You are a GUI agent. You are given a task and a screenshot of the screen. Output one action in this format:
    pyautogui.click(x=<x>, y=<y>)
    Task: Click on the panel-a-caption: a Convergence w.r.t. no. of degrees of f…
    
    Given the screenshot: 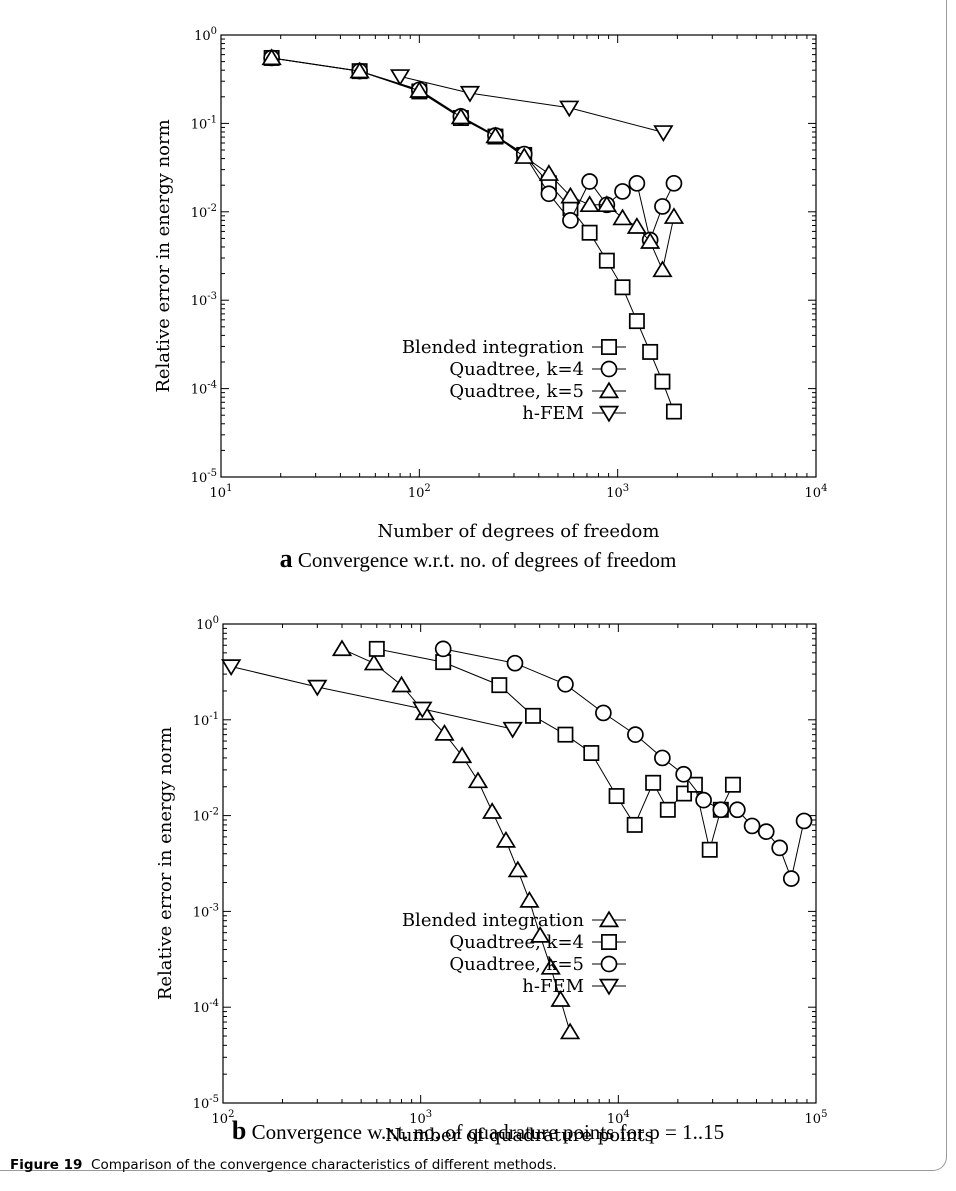 What is the action you would take?
    pyautogui.click(x=478, y=559)
    